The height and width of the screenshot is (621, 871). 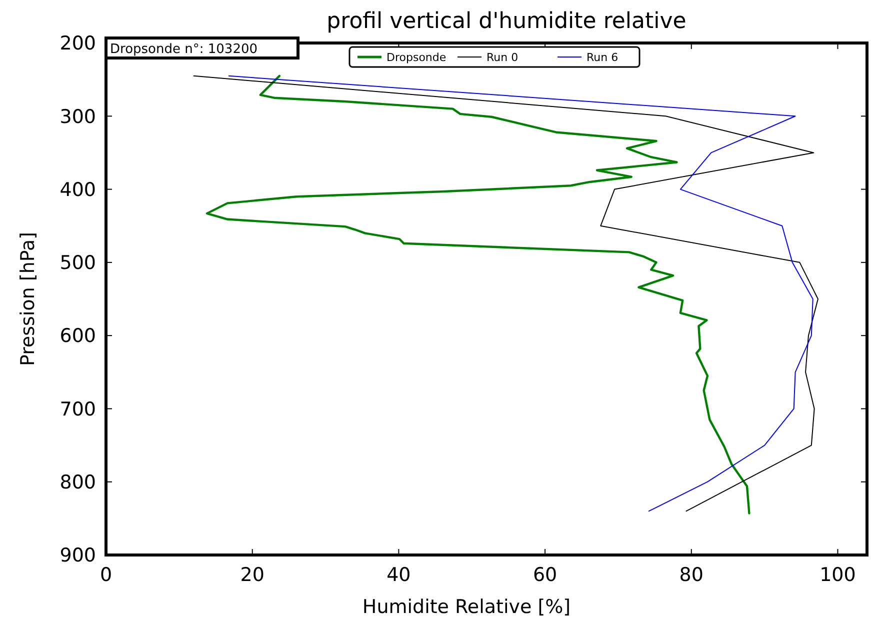 I want to click on x-tick-label: 40, so click(x=398, y=575).